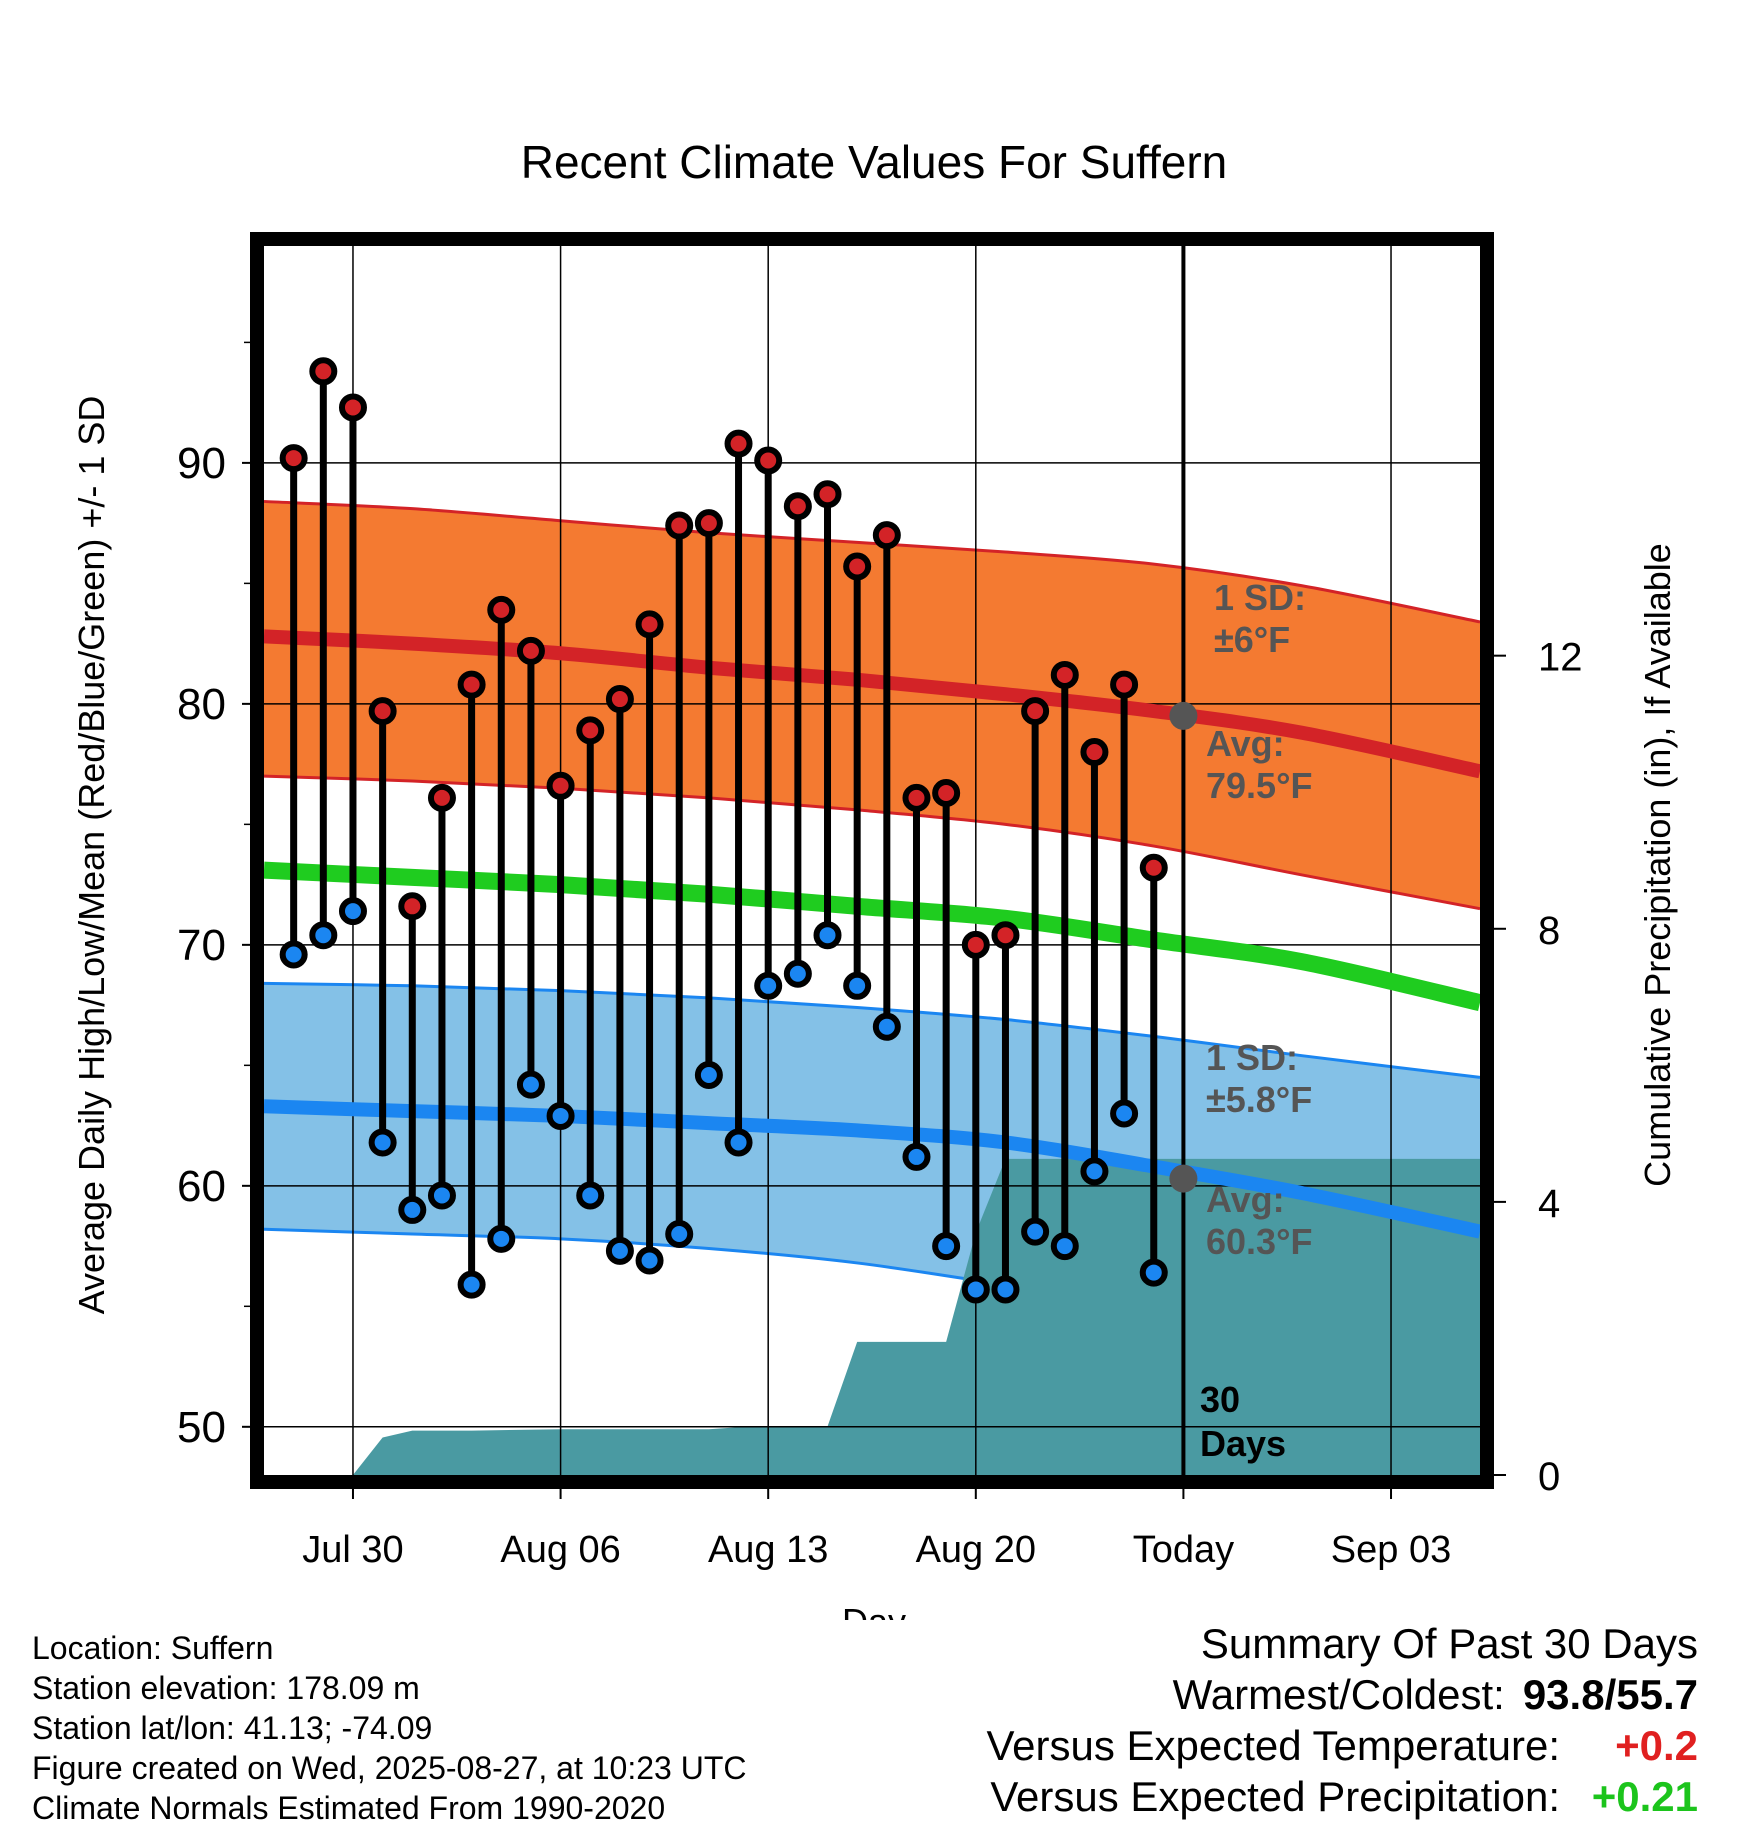 This screenshot has width=1748, height=1828. I want to click on temperature-label: Versus Expected Temperature:, so click(1273, 1745).